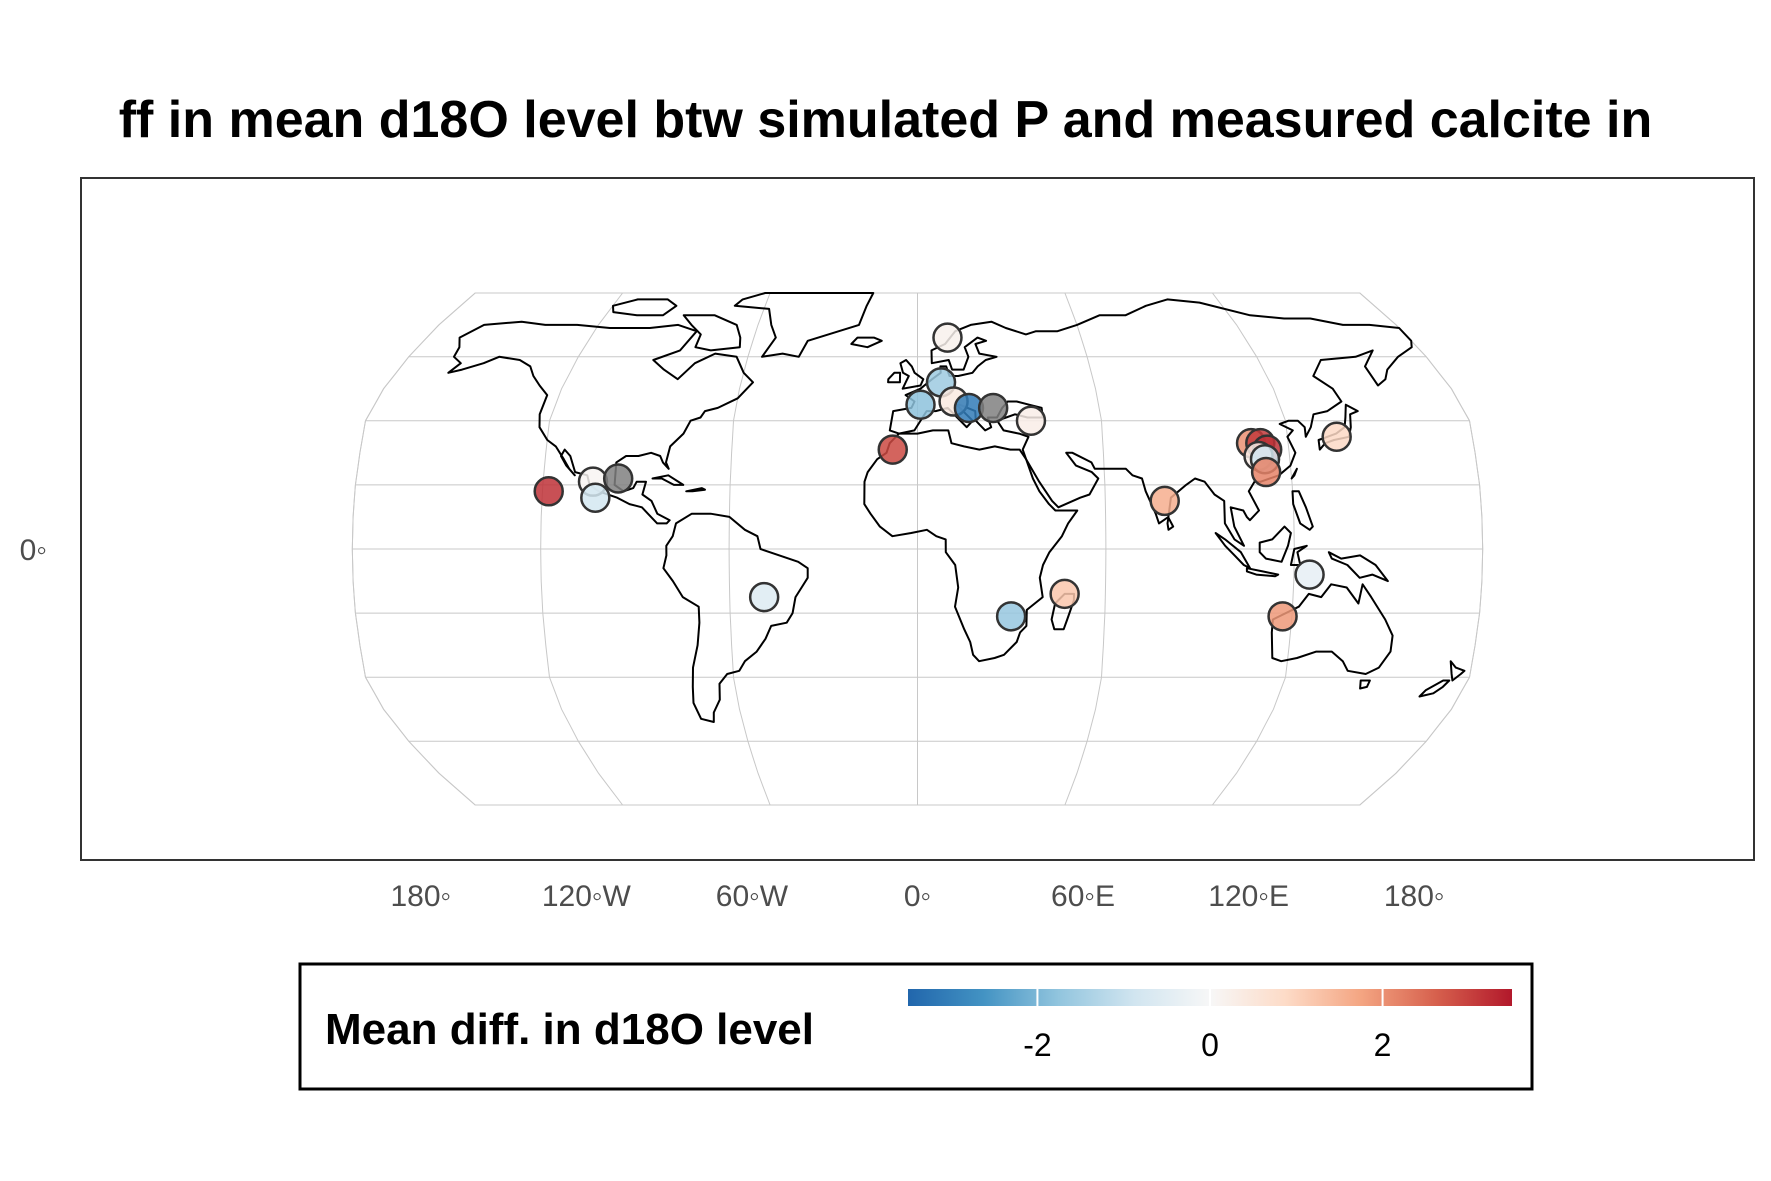 The height and width of the screenshot is (1181, 1771). Describe the element at coordinates (1434, 688) in the screenshot. I see `coastline-new-zealand-south` at that location.